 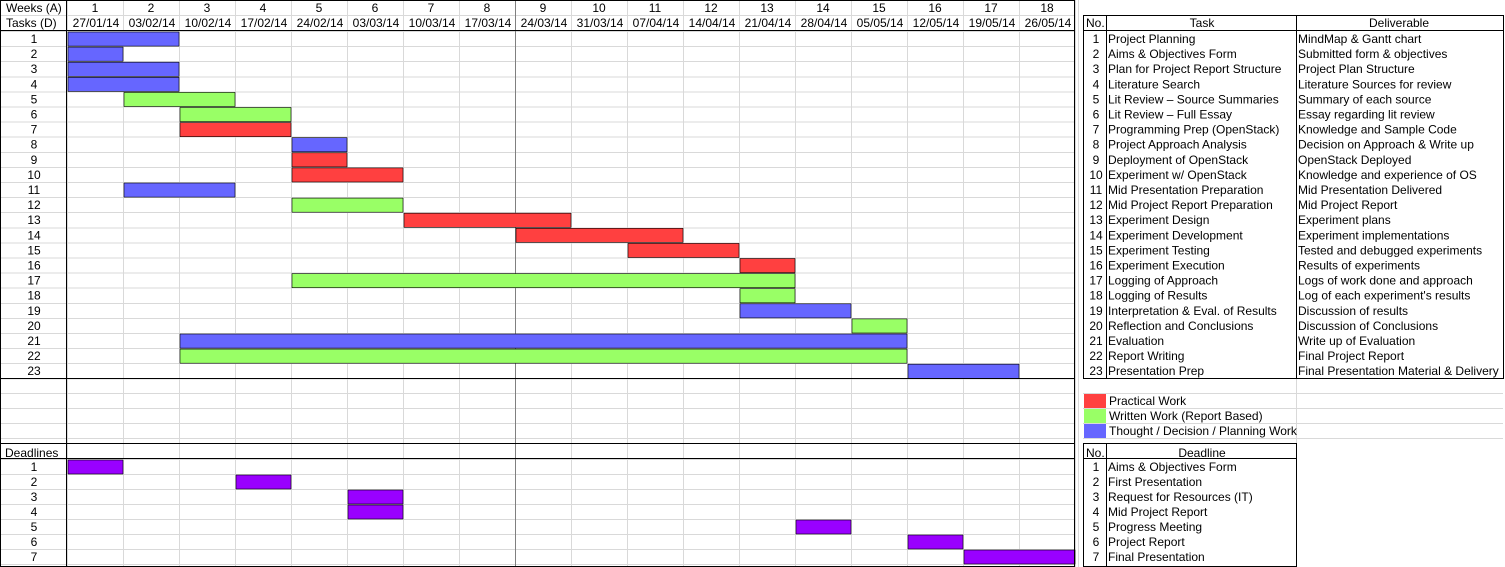 I want to click on task-table-task: Evaluation, so click(x=1136, y=341).